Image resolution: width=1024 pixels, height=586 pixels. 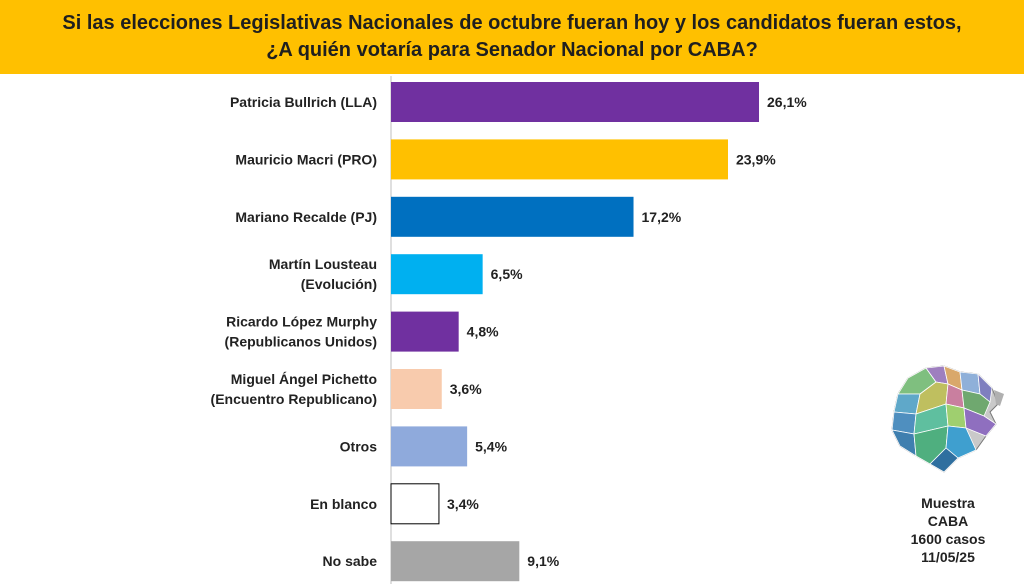 What do you see at coordinates (343, 504) in the screenshot?
I see `category-label-7: En blanco` at bounding box center [343, 504].